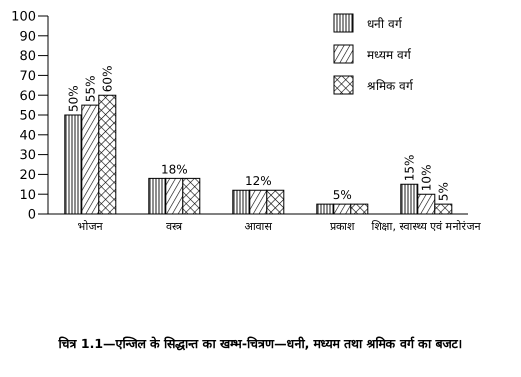 This screenshot has height=377, width=521. What do you see at coordinates (427, 226) in the screenshot?
I see `x-tick-label: शिक्षा, स्वास्थ्य एवं मनोरंजन` at bounding box center [427, 226].